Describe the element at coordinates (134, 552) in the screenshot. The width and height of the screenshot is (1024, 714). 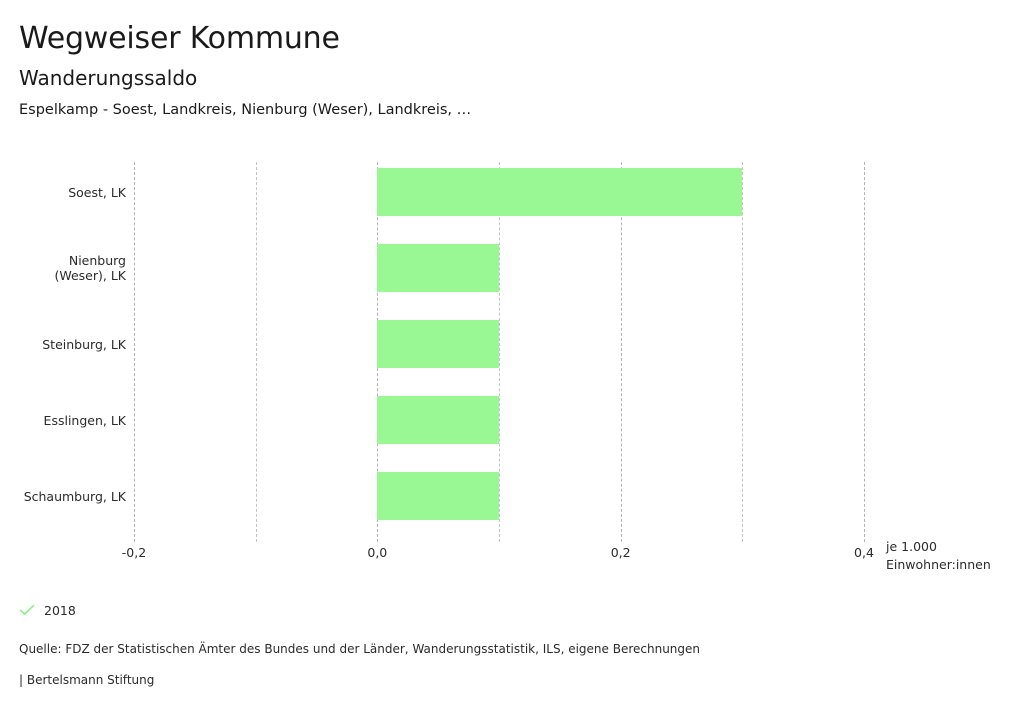
I see `x-axis-tick-label: -0,2` at that location.